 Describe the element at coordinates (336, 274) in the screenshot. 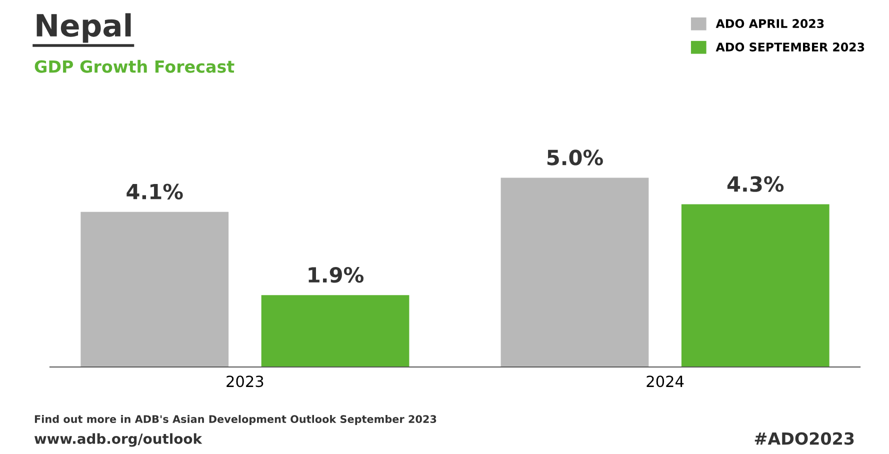

I see `data-label: 1.9%` at that location.